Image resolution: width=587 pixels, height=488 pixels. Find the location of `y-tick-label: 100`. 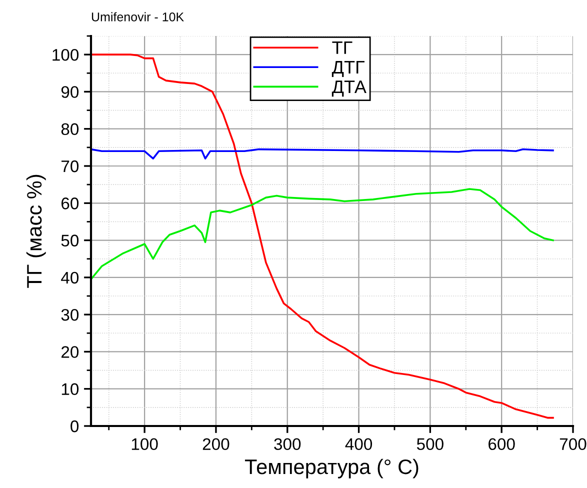

y-tick-label: 100 is located at coordinates (65, 54).